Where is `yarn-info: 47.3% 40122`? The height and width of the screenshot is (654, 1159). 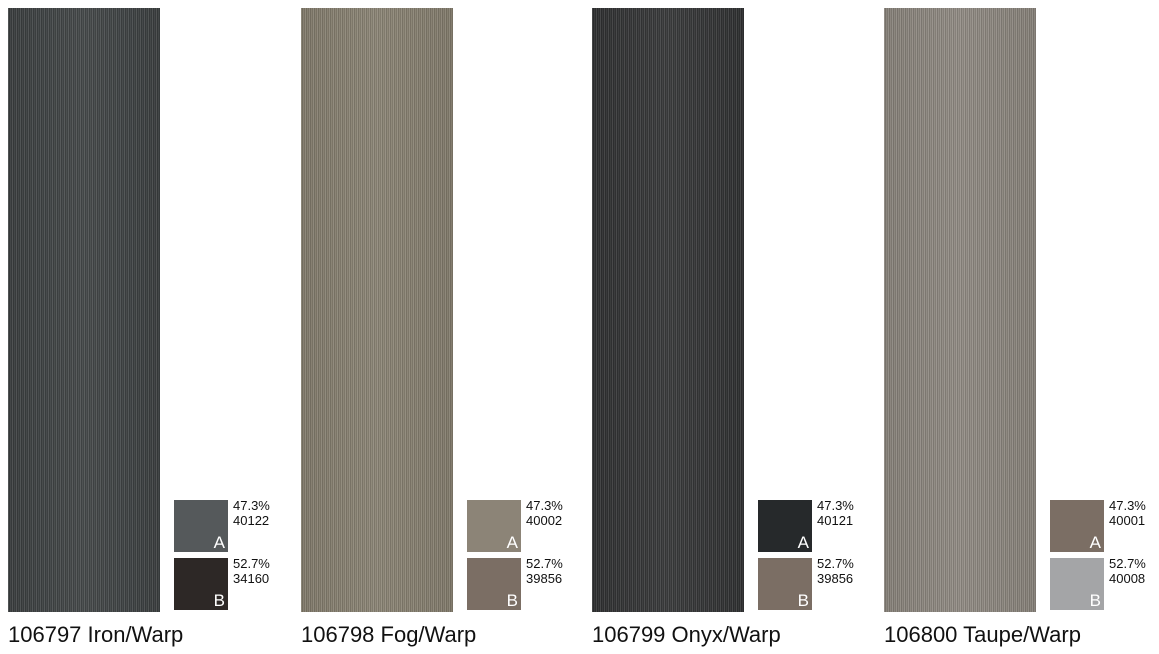 yarn-info: 47.3% 40122 is located at coordinates (251, 513).